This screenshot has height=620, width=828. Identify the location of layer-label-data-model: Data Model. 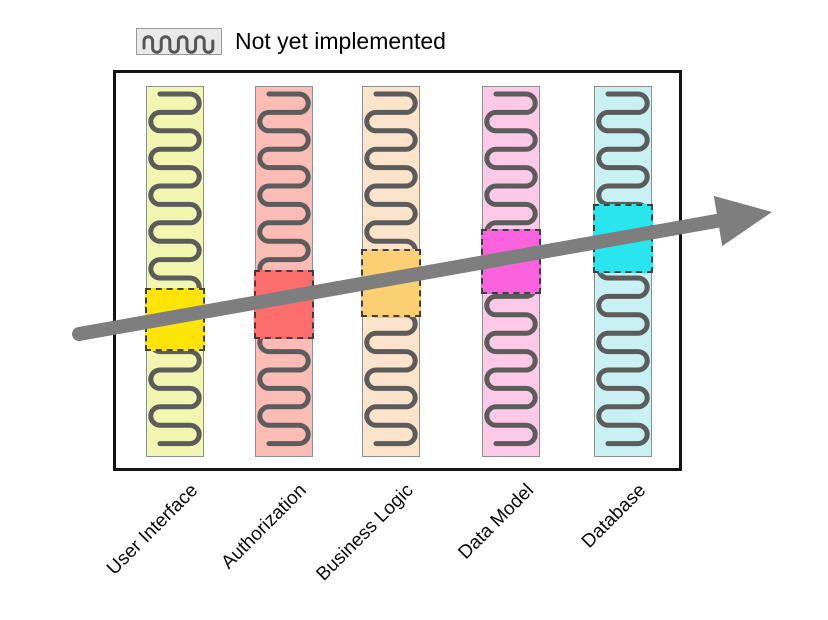
(496, 522).